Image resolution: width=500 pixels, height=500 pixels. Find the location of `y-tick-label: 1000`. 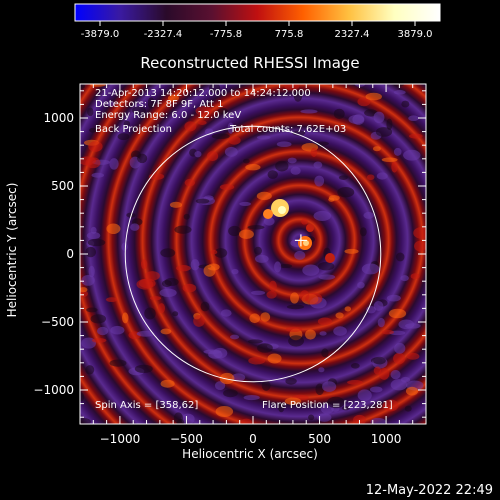

y-tick-label: 1000 is located at coordinates (58, 118).